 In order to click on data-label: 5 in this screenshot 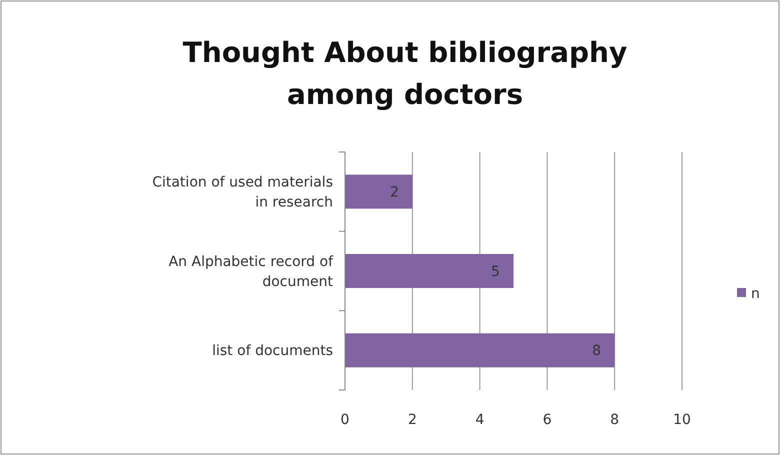, I will do `click(495, 272)`.